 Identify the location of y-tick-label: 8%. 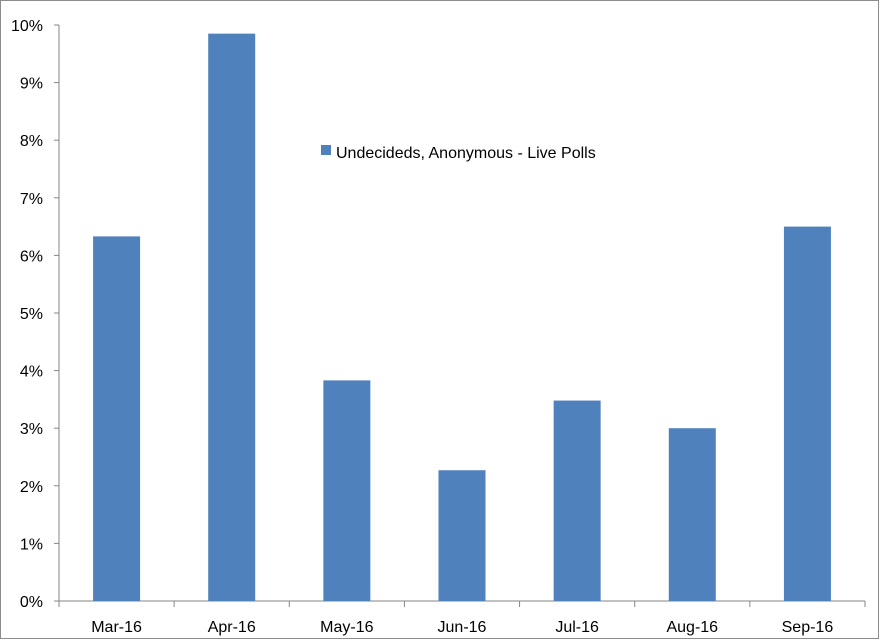
(31, 141).